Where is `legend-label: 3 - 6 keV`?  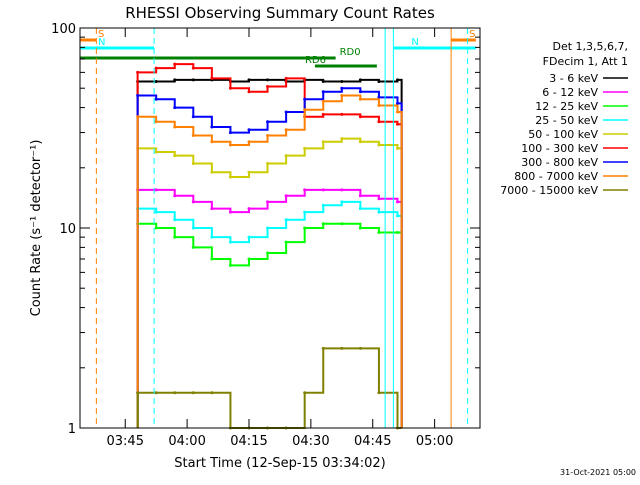
legend-label: 3 - 6 keV is located at coordinates (573, 78).